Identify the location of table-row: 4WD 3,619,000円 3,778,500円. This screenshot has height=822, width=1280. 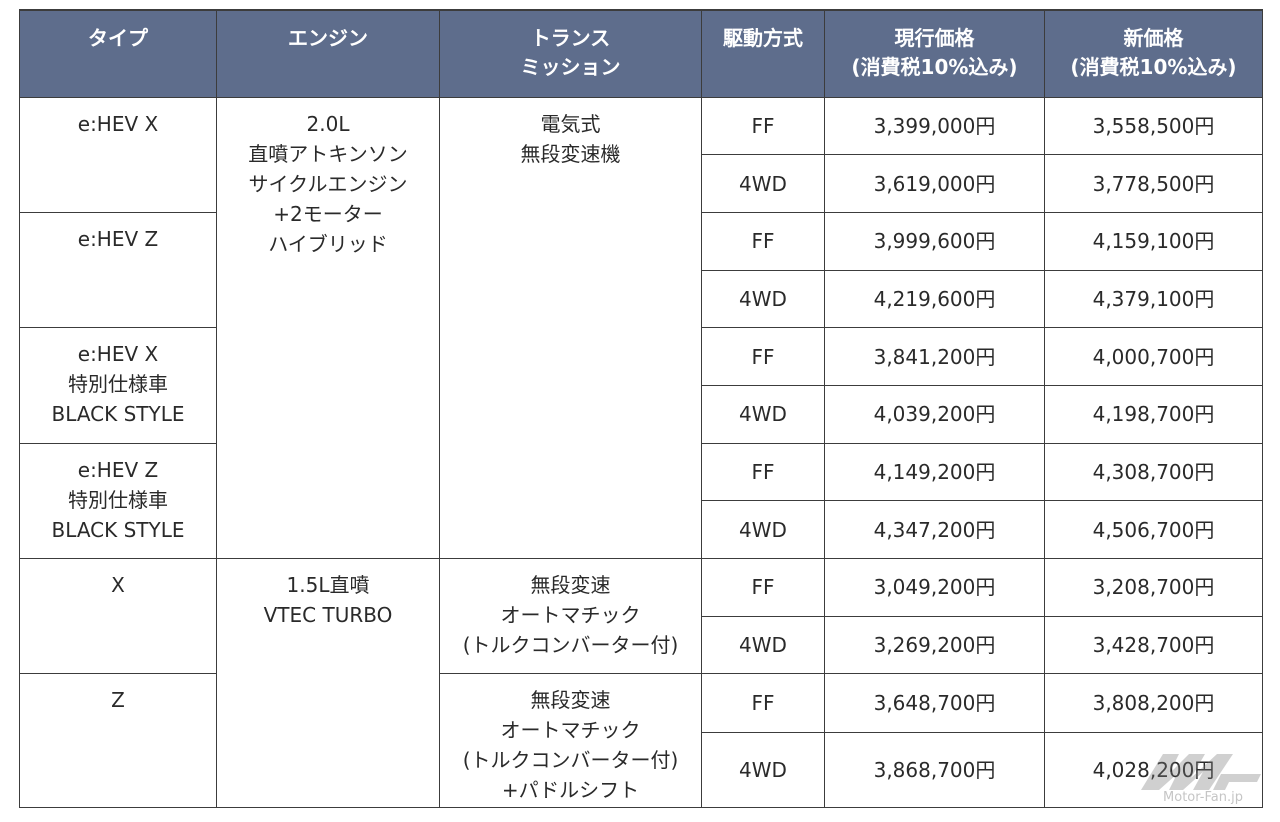
(641, 183).